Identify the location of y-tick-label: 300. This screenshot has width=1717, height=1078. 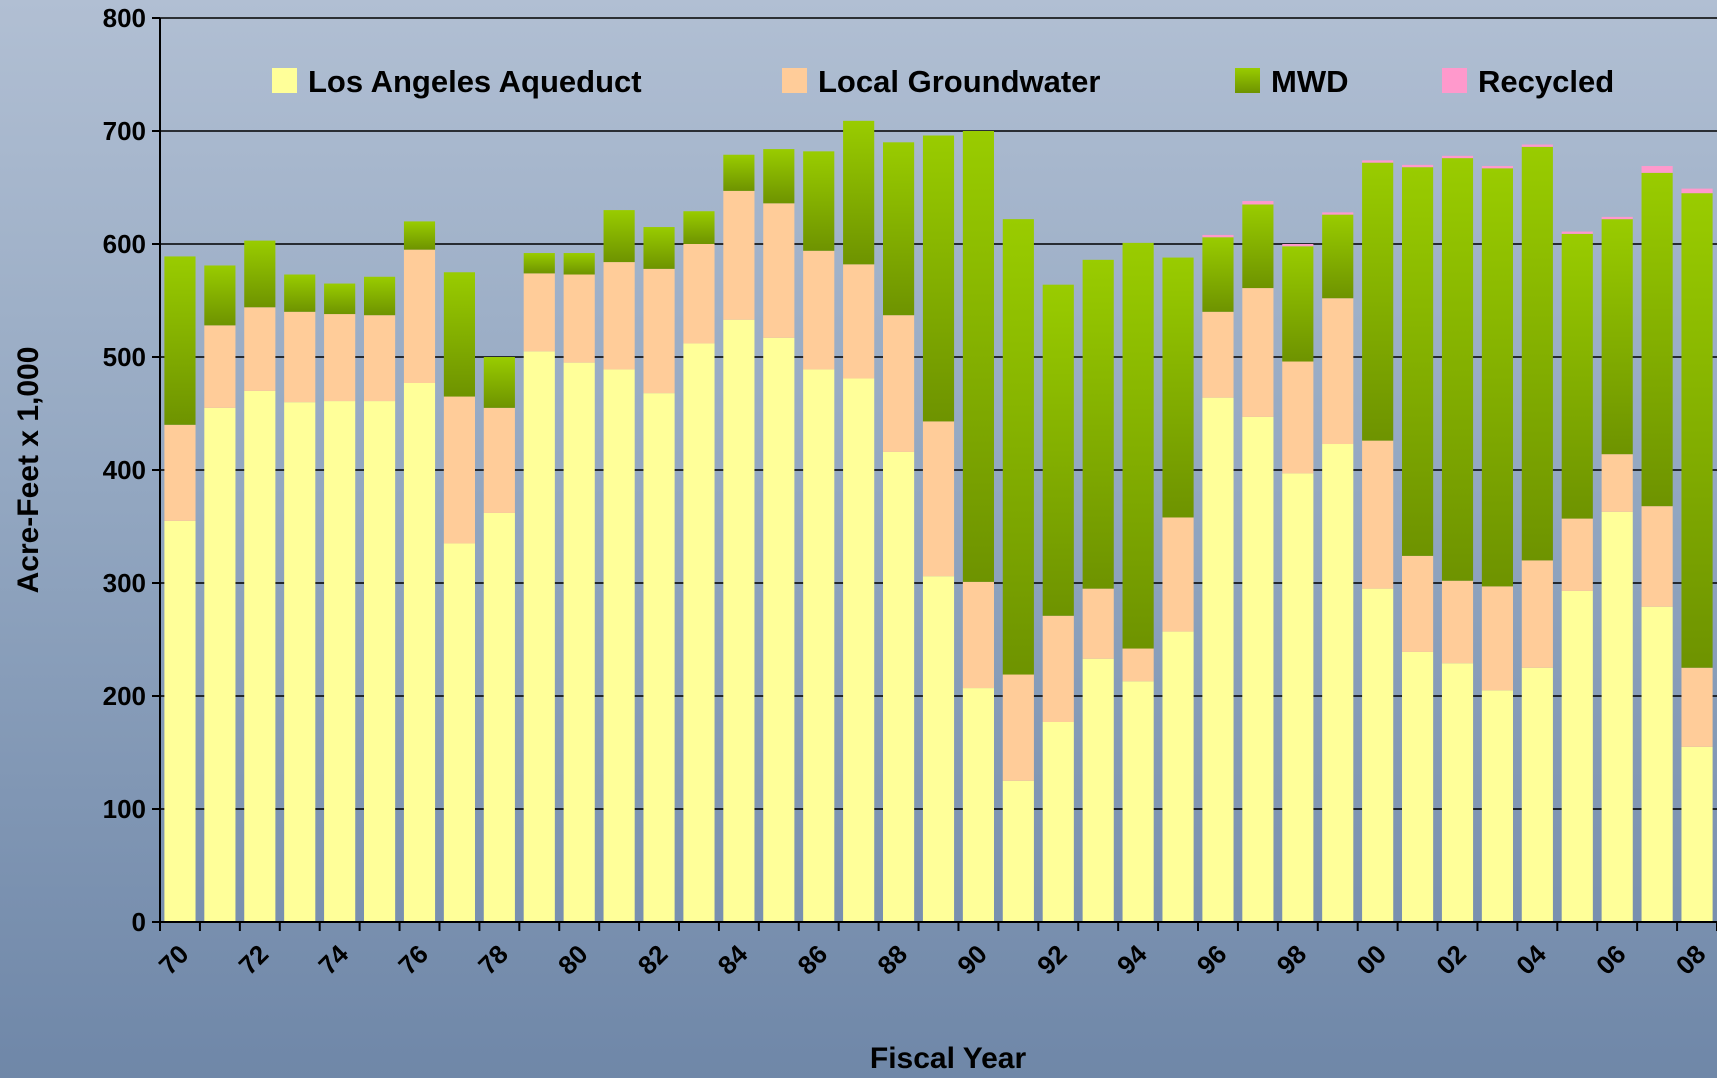
(124, 583).